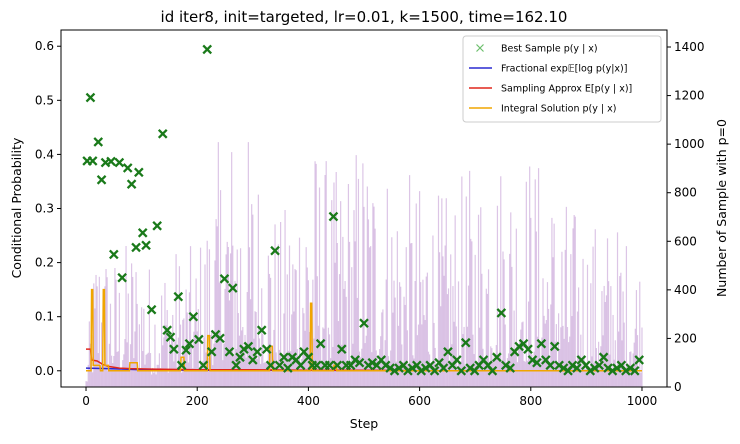 This screenshot has height=444, width=740. What do you see at coordinates (530, 401) in the screenshot?
I see `x-tick-label: 800` at bounding box center [530, 401].